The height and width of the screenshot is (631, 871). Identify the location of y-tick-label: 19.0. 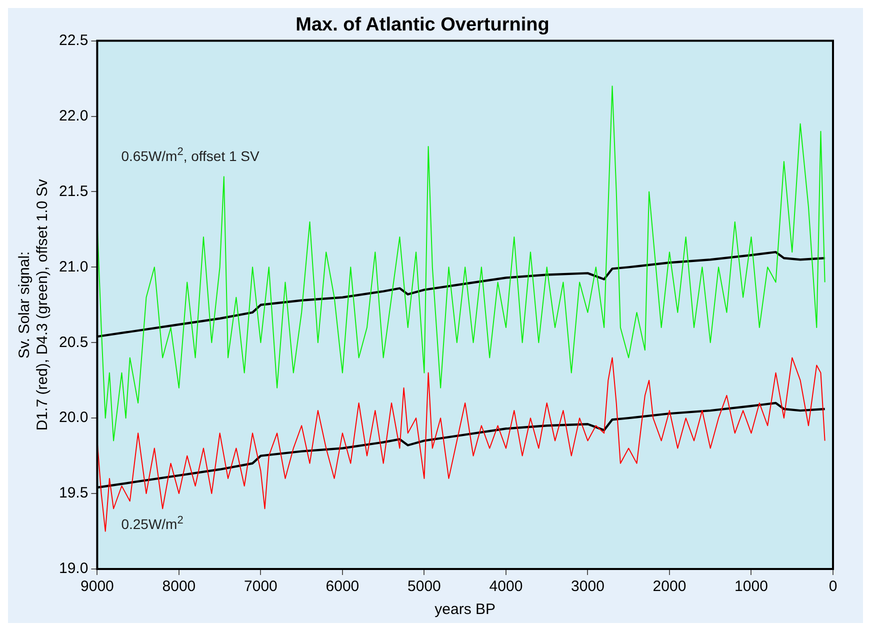
(73, 569).